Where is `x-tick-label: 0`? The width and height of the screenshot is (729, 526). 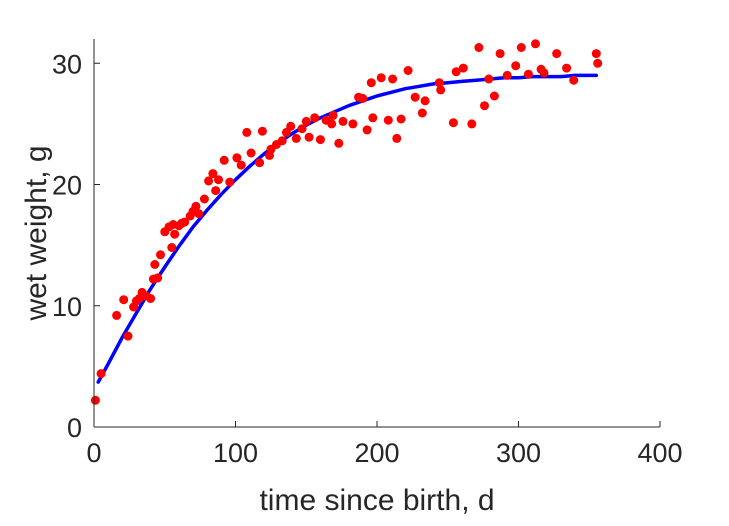
x-tick-label: 0 is located at coordinates (93, 453).